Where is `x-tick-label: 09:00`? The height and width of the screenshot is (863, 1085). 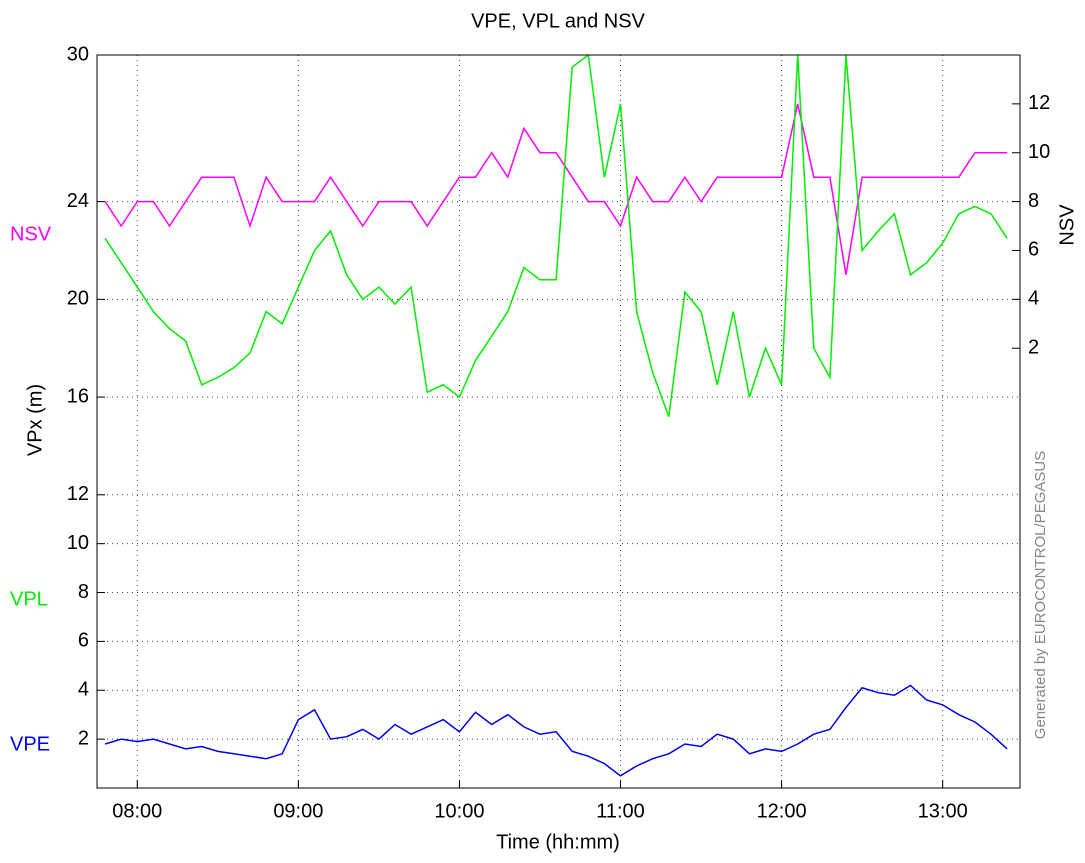 x-tick-label: 09:00 is located at coordinates (298, 811).